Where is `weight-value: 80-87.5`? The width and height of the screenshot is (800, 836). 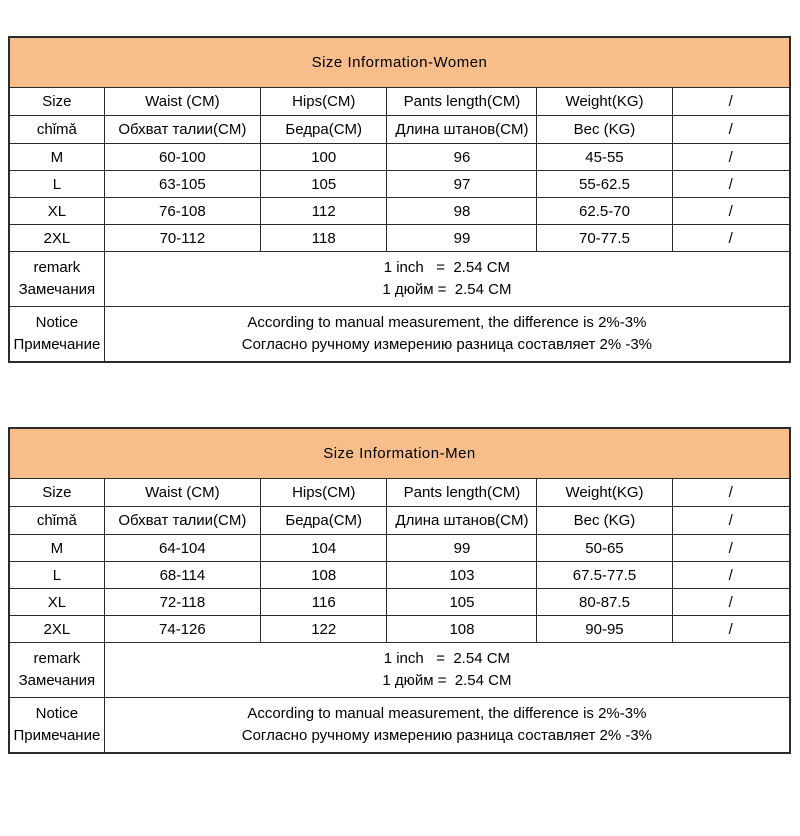
weight-value: 80-87.5 is located at coordinates (604, 602).